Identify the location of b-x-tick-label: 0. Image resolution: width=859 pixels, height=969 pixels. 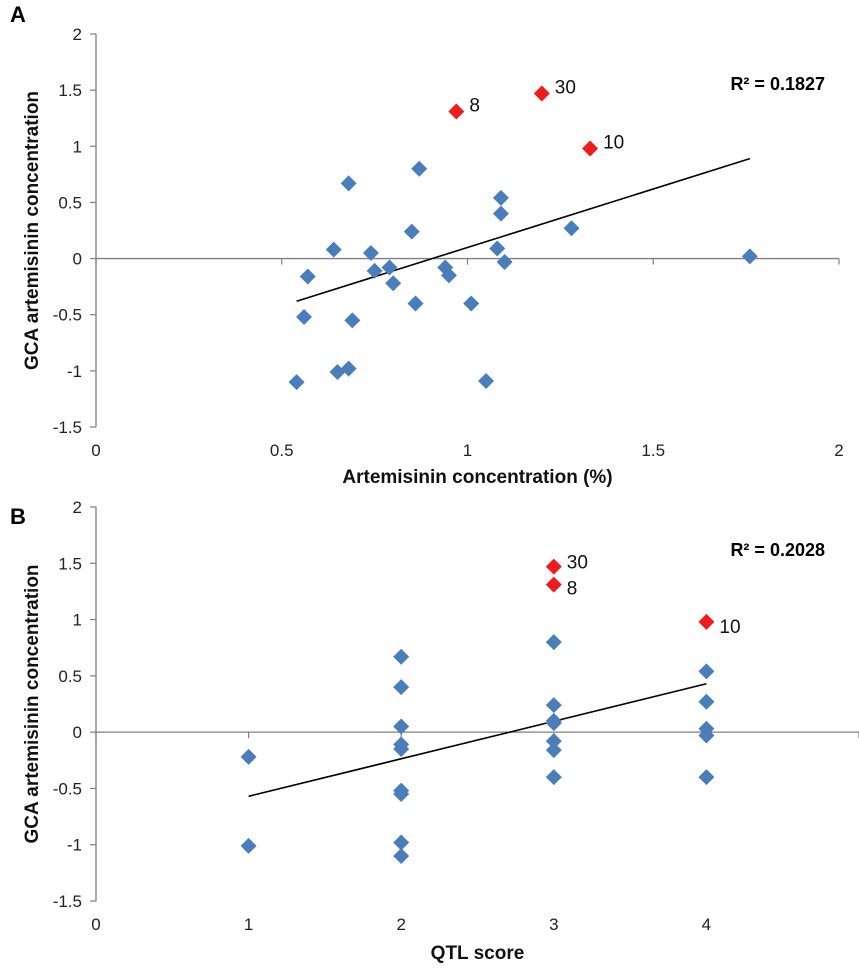
(95, 924).